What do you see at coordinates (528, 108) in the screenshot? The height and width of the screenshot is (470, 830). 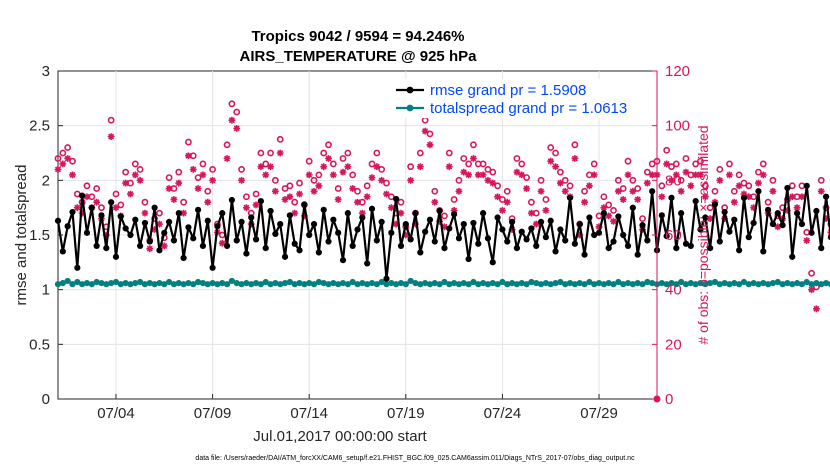 I see `legend-spread-label: totalspread grand pr = 1.0613` at bounding box center [528, 108].